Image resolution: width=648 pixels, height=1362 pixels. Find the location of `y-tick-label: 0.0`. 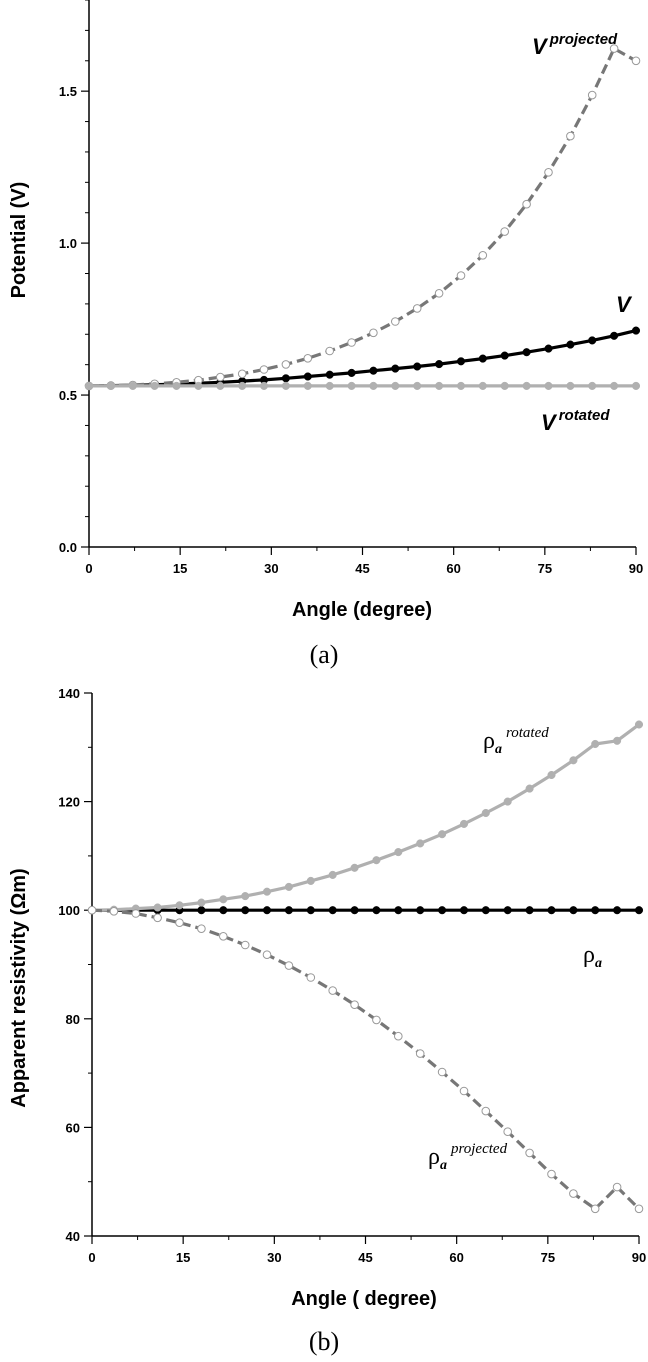

y-tick-label: 0.0 is located at coordinates (68, 547).